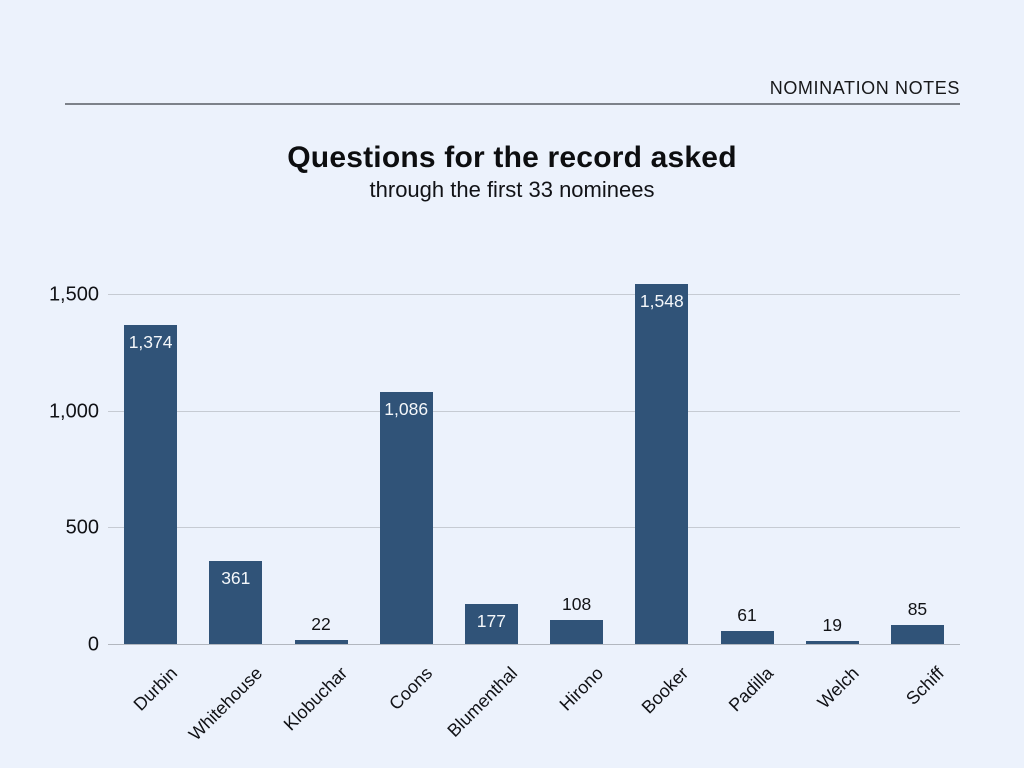 The image size is (1024, 768). Describe the element at coordinates (73, 411) in the screenshot. I see `y-tick-label-1000: 1,000` at that location.